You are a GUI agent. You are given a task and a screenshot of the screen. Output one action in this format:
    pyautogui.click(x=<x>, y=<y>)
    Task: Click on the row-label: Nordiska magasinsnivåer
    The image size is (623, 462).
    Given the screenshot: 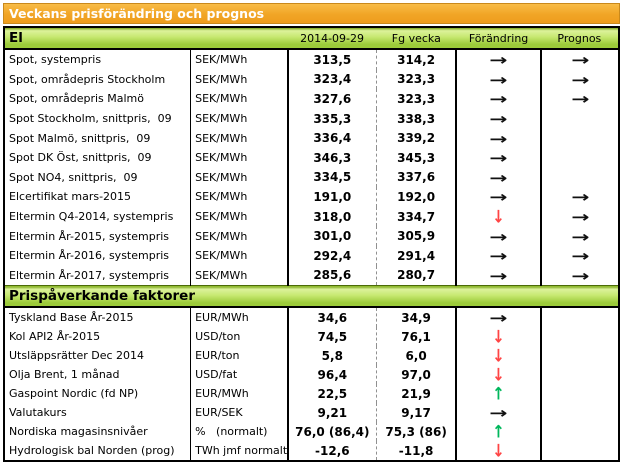 What is the action you would take?
    pyautogui.click(x=98, y=432)
    